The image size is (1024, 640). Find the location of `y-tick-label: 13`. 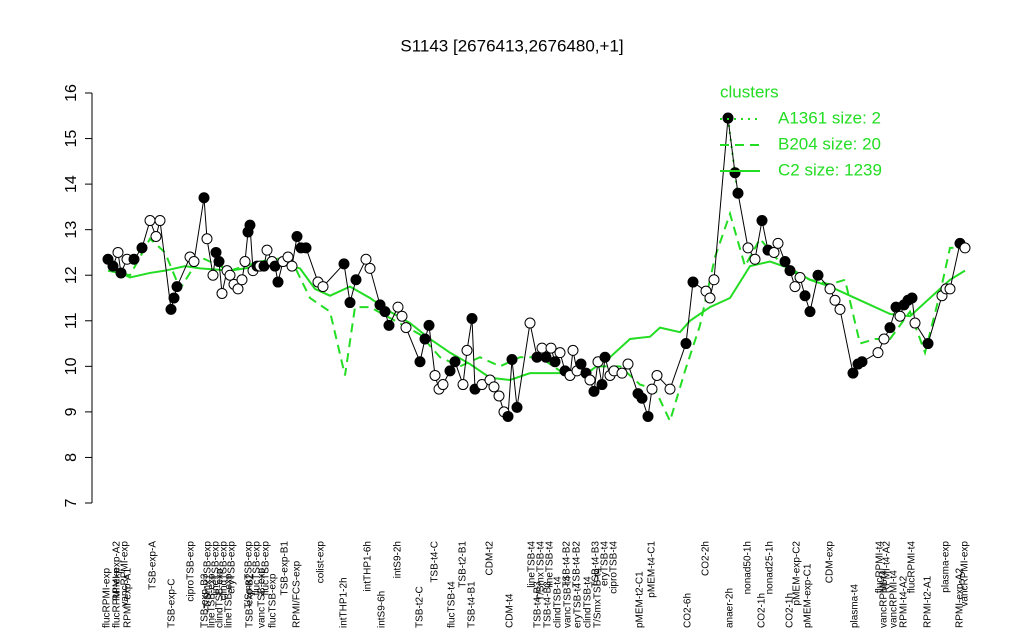

y-tick-label: 13 is located at coordinates (71, 230).